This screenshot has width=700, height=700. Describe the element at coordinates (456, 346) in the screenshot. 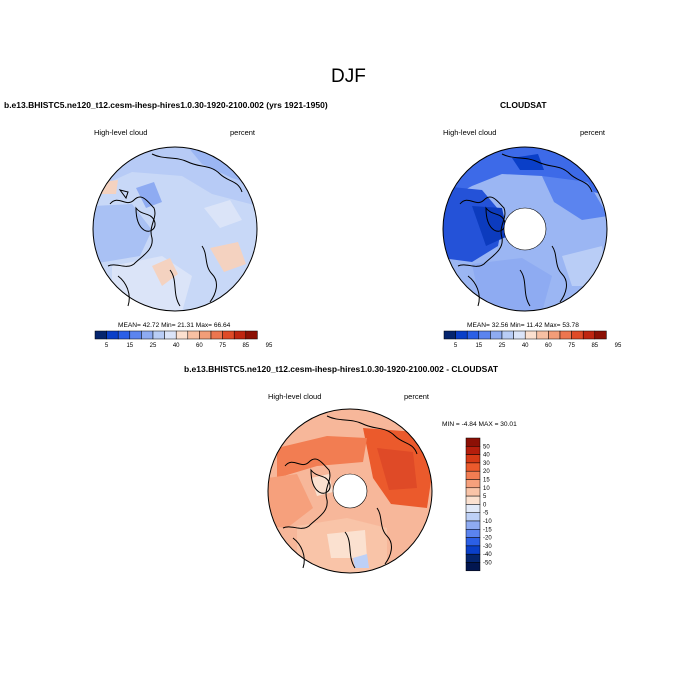

I see `right-colorbar-tick-label: 5` at that location.